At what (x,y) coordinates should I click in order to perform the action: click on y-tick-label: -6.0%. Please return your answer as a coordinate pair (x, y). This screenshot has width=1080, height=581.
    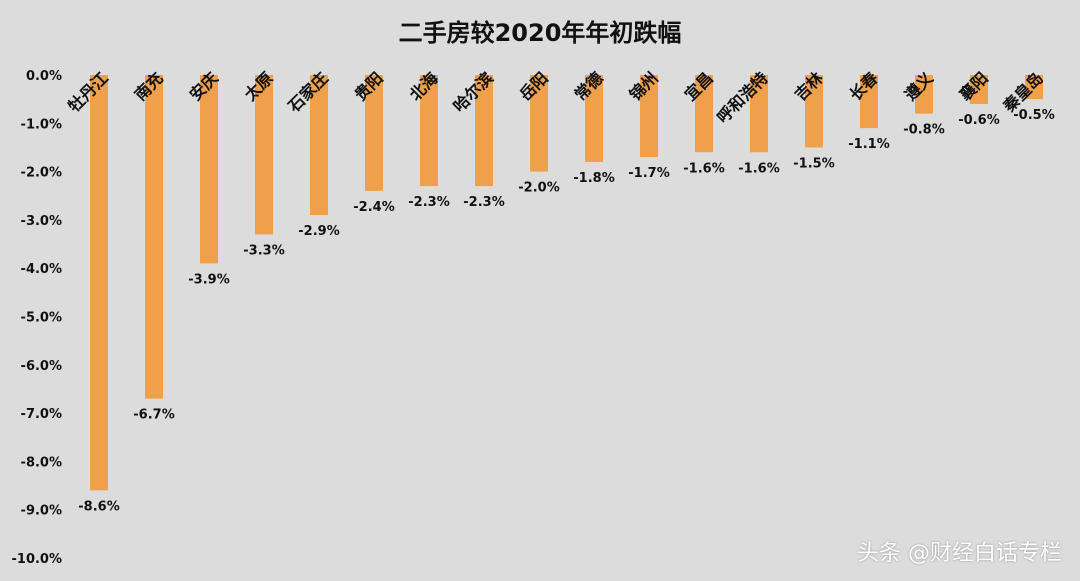
    Looking at the image, I should click on (41, 366).